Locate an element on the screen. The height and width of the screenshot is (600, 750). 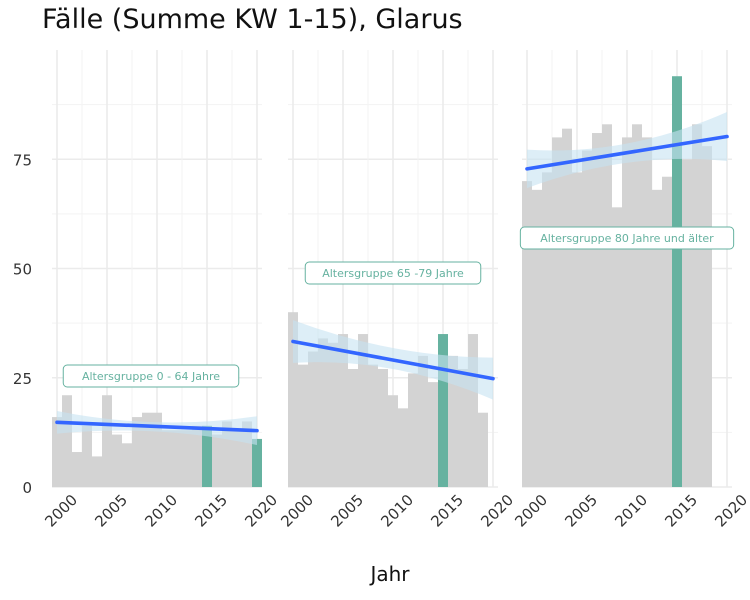
y-tick-label: 0 is located at coordinates (27, 488).